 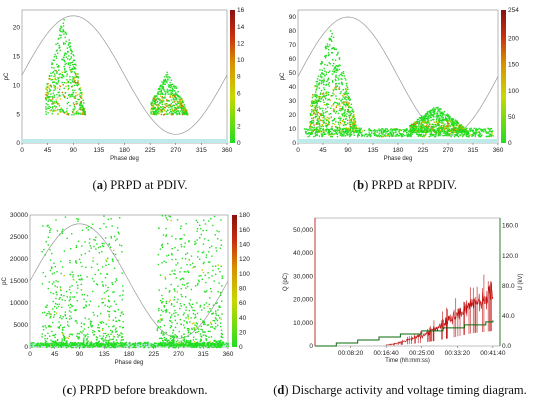 What do you see at coordinates (129, 345) in the screenshot?
I see `baseline-band` at bounding box center [129, 345].